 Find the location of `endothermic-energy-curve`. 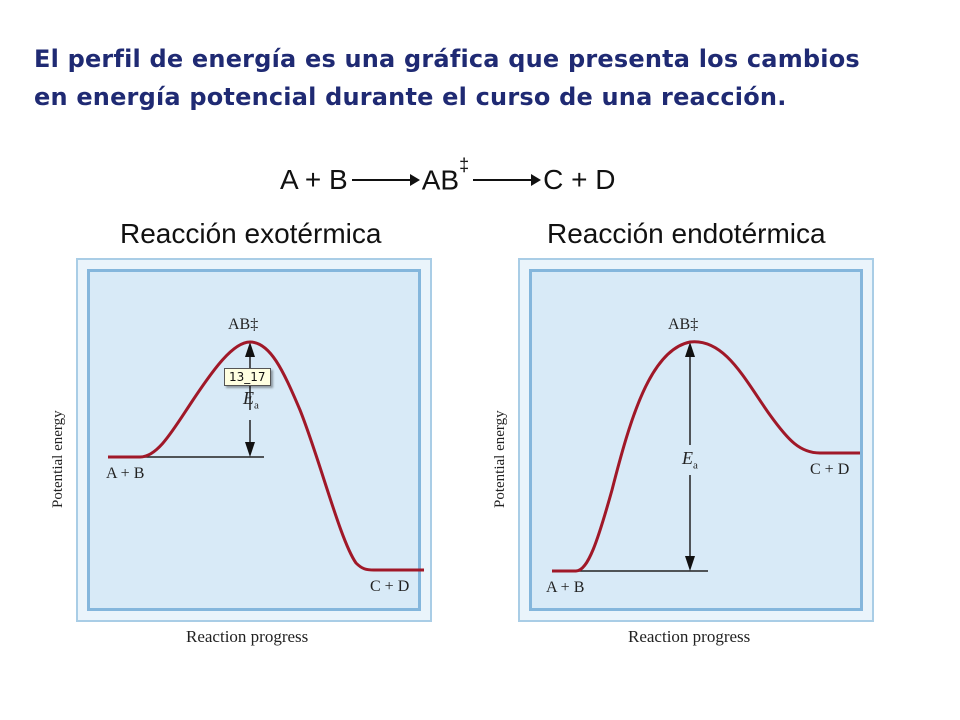

endothermic-energy-curve is located at coordinates (706, 456).